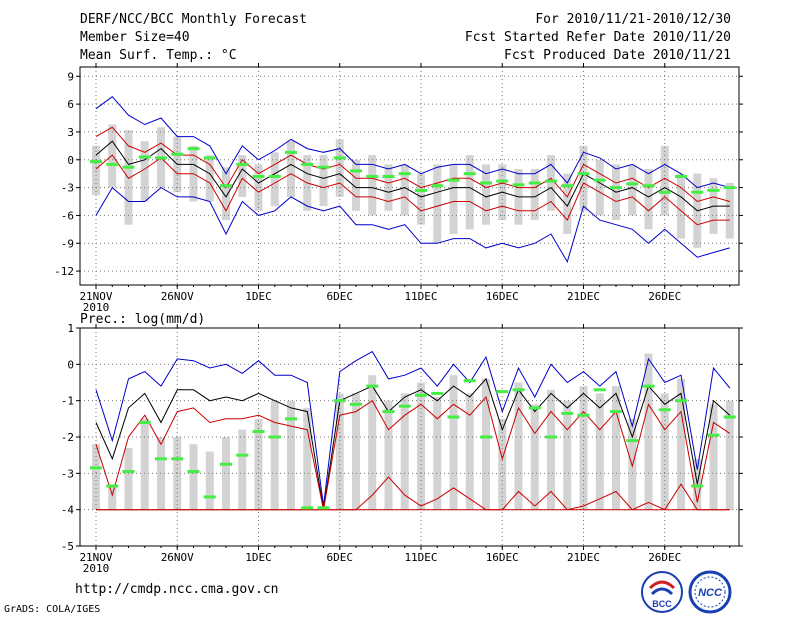 The image size is (800, 618). I want to click on y-tick-label: 6, so click(70, 104).